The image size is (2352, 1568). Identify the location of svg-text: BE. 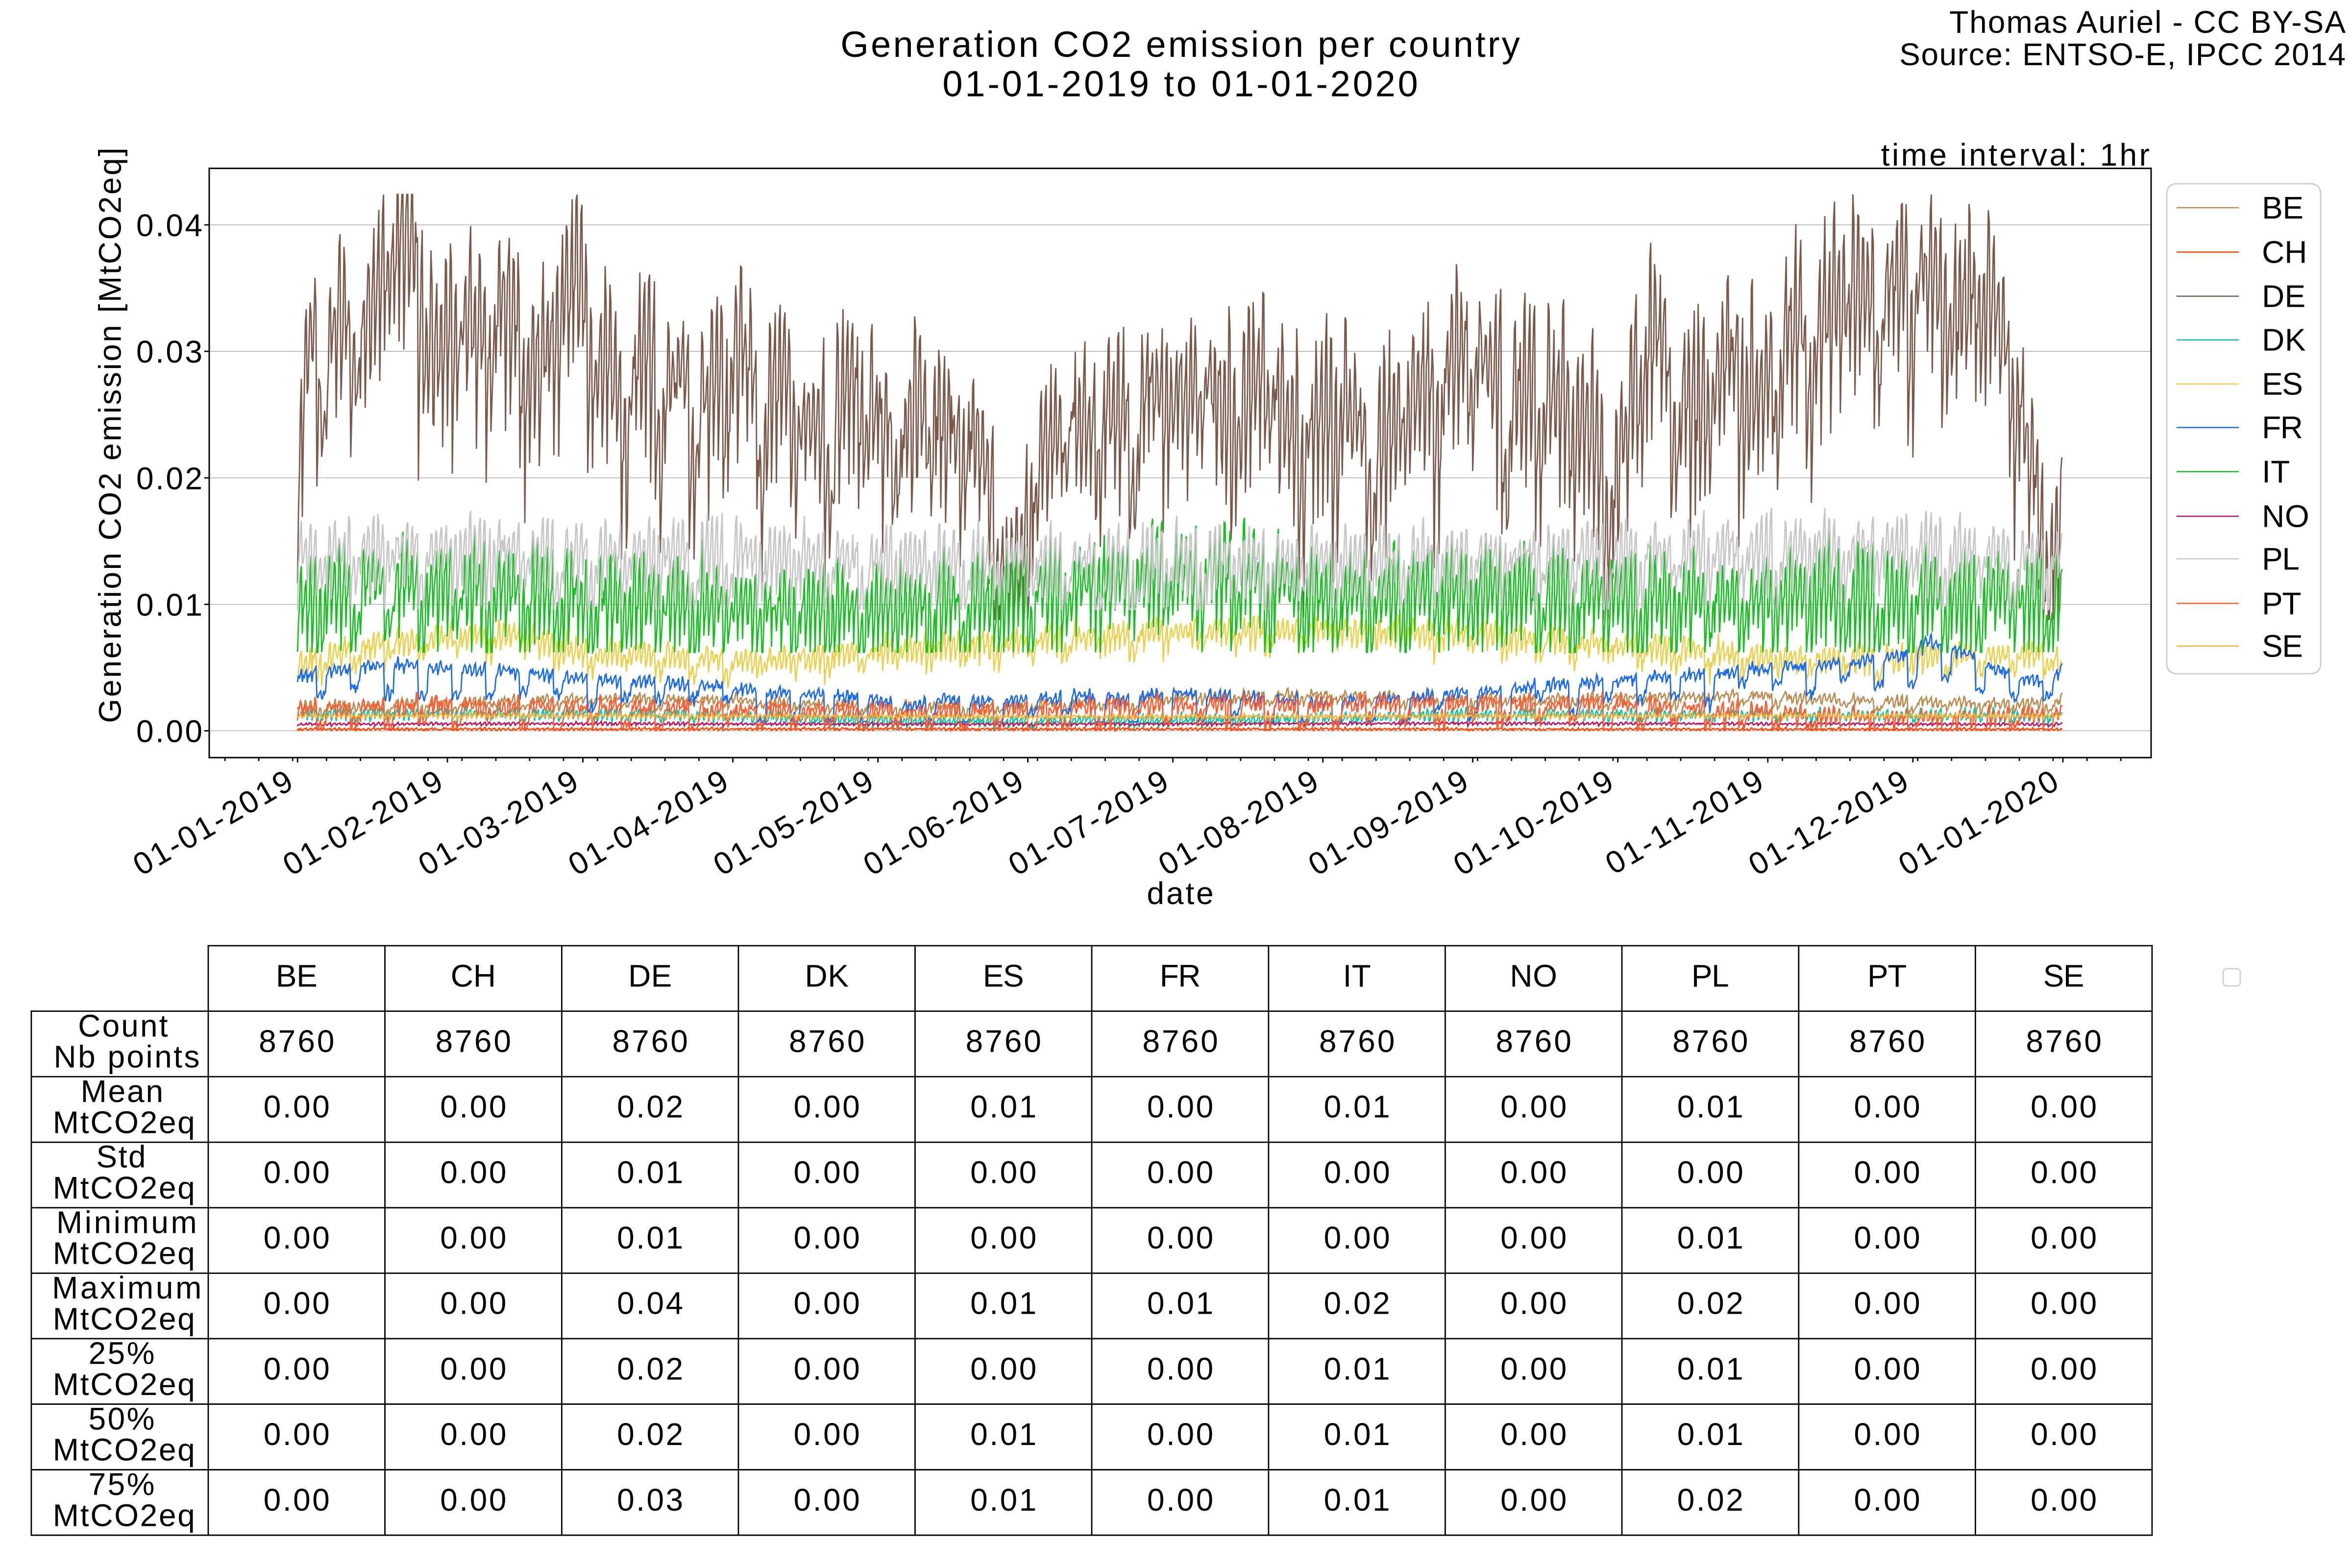
(297, 975).